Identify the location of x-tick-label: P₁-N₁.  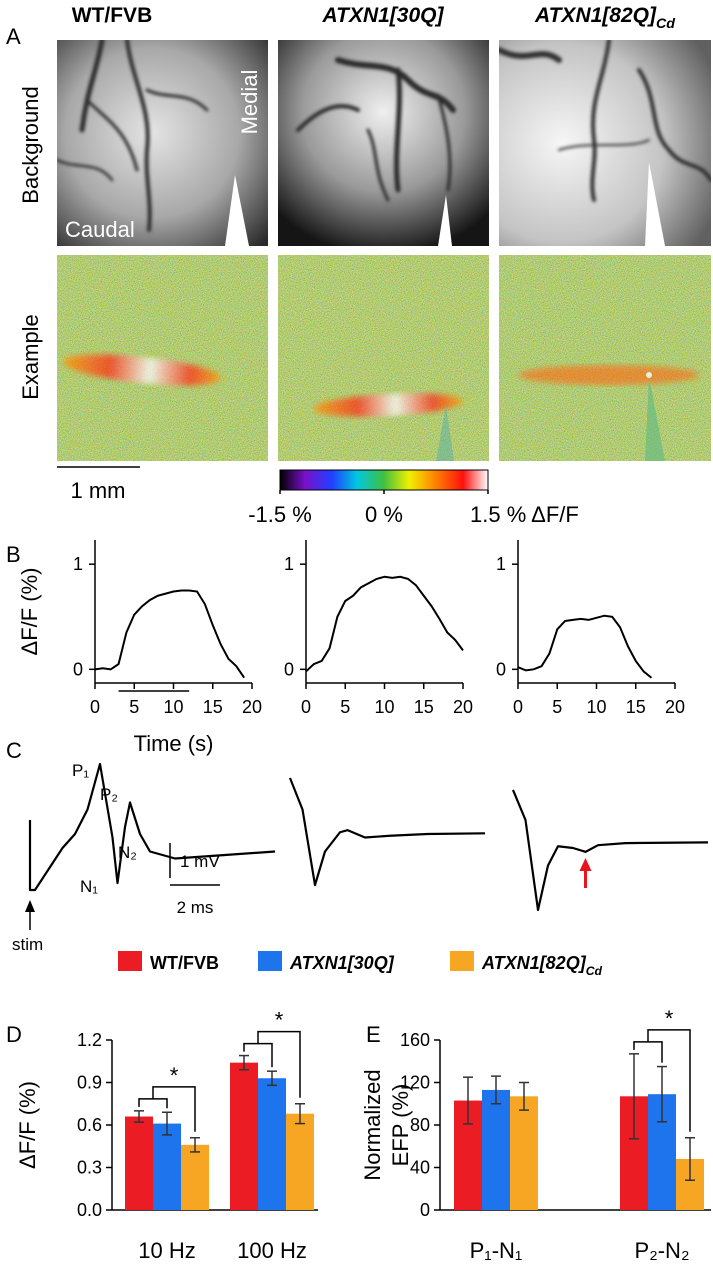
(496, 1250).